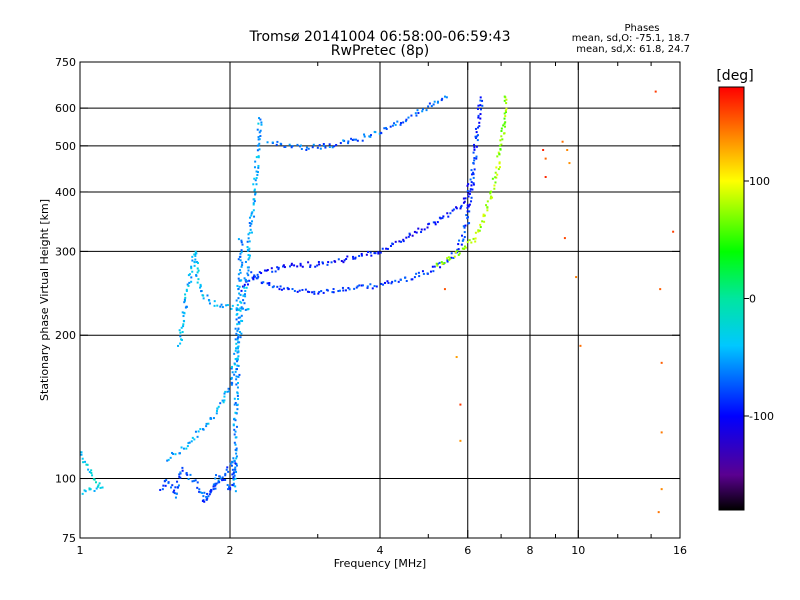  I want to click on x-tick-label: 2, so click(230, 550).